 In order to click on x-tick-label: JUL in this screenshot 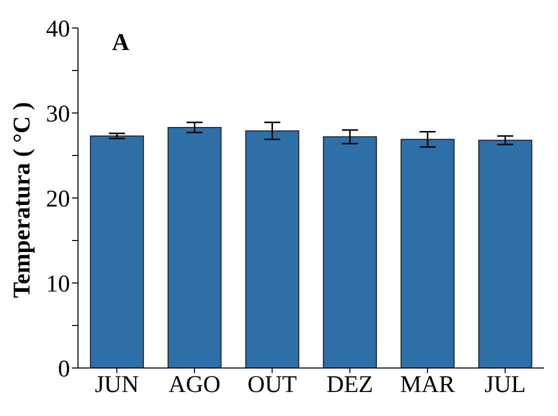, I will do `click(505, 385)`.